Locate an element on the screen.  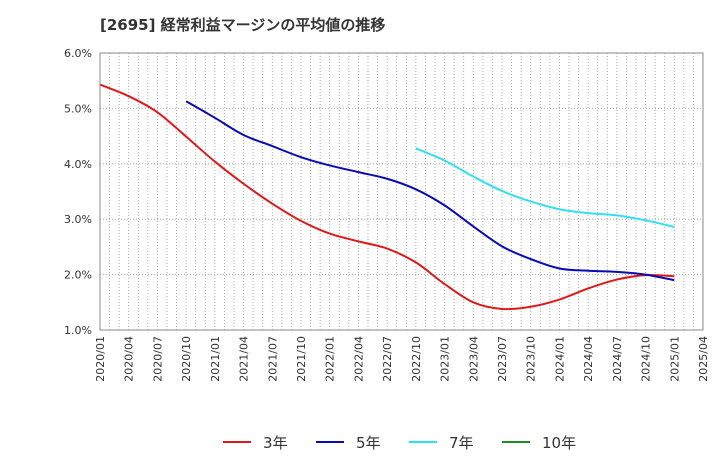
x-tick-label: 2023/10 is located at coordinates (531, 359).